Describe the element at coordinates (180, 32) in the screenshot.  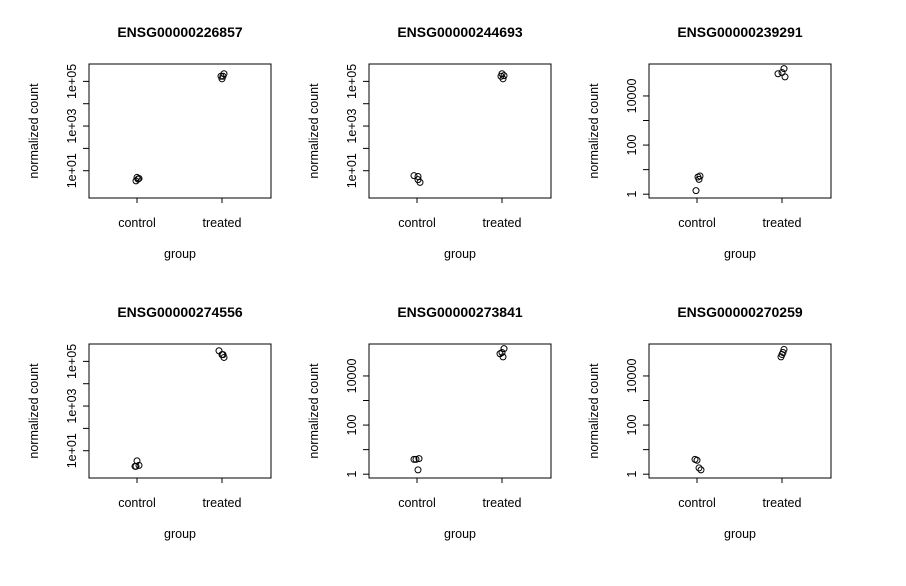
I see `panel-title: ENSG00000226857` at that location.